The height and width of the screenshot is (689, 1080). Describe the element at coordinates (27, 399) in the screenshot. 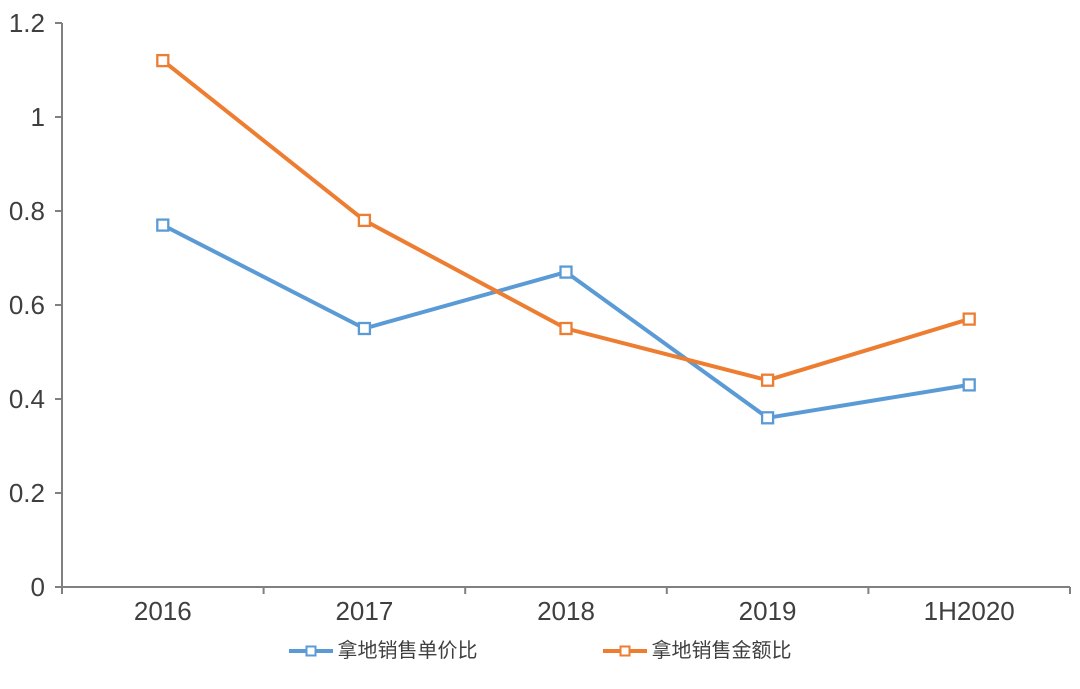

I see `y-tick-label: 0.4` at that location.